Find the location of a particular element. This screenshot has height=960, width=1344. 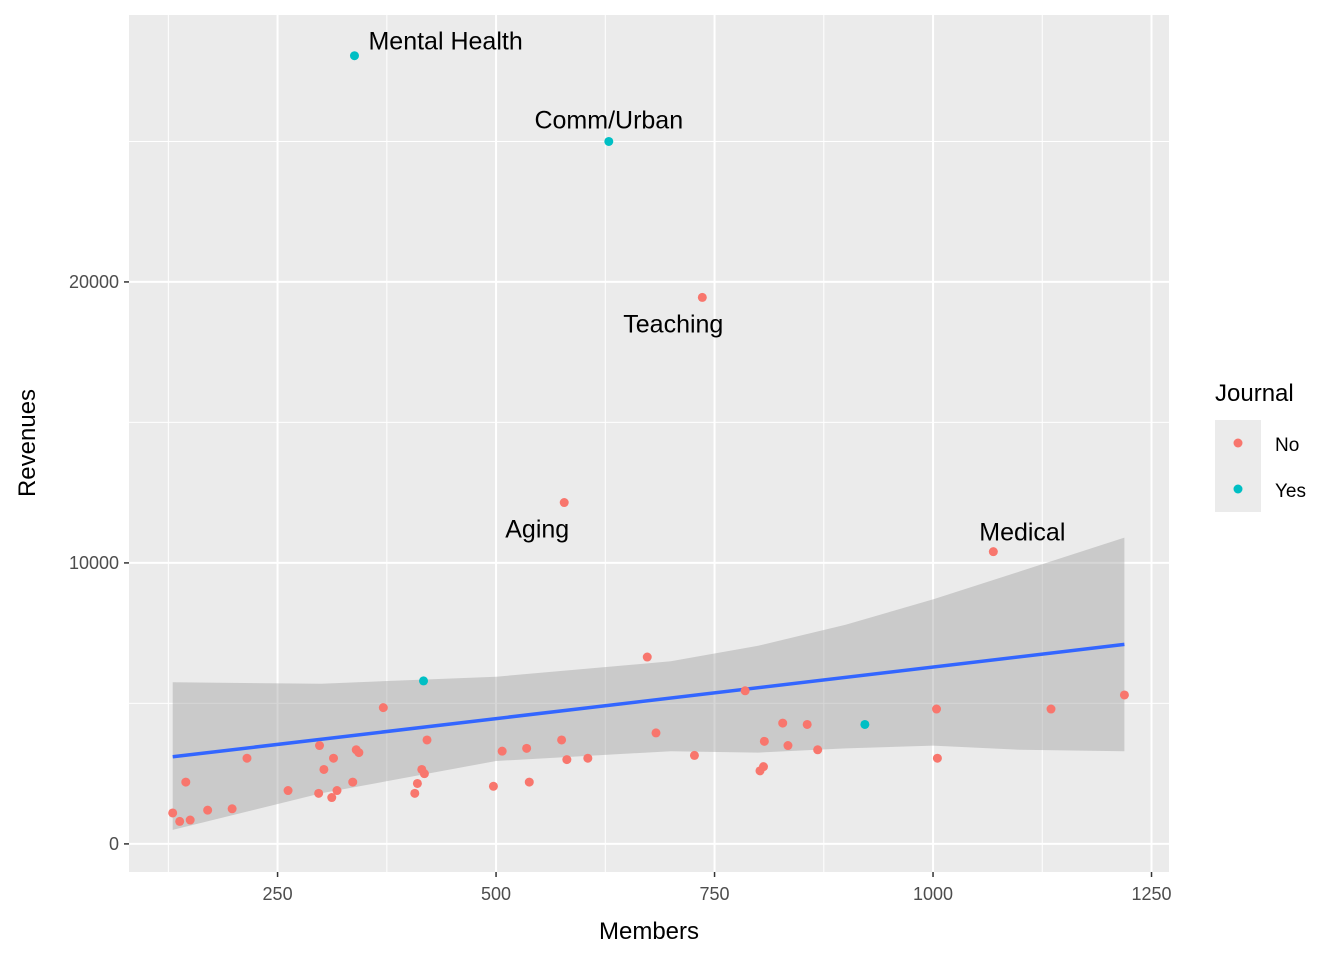

y-axis-title: Revenues is located at coordinates (27, 443).